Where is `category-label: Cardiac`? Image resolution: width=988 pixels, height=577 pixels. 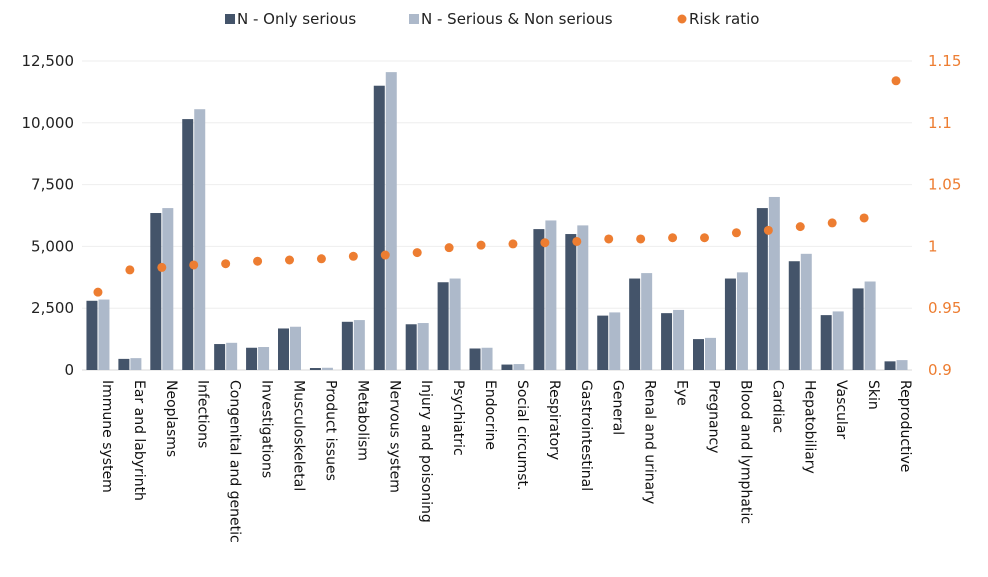 category-label: Cardiac is located at coordinates (777, 406).